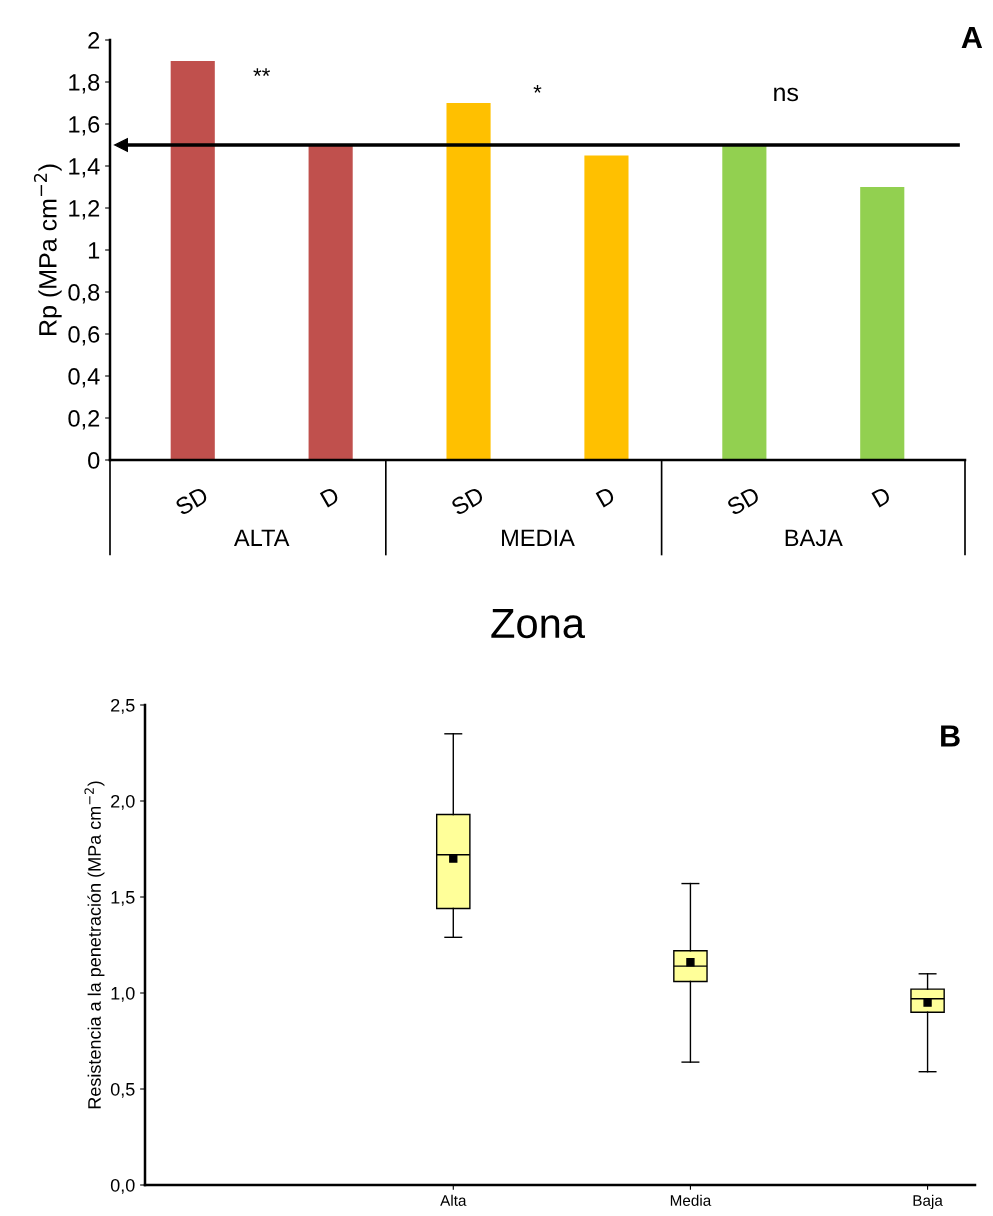 Image resolution: width=993 pixels, height=1216 pixels. I want to click on y-tick-label: 1,2, so click(84, 210).